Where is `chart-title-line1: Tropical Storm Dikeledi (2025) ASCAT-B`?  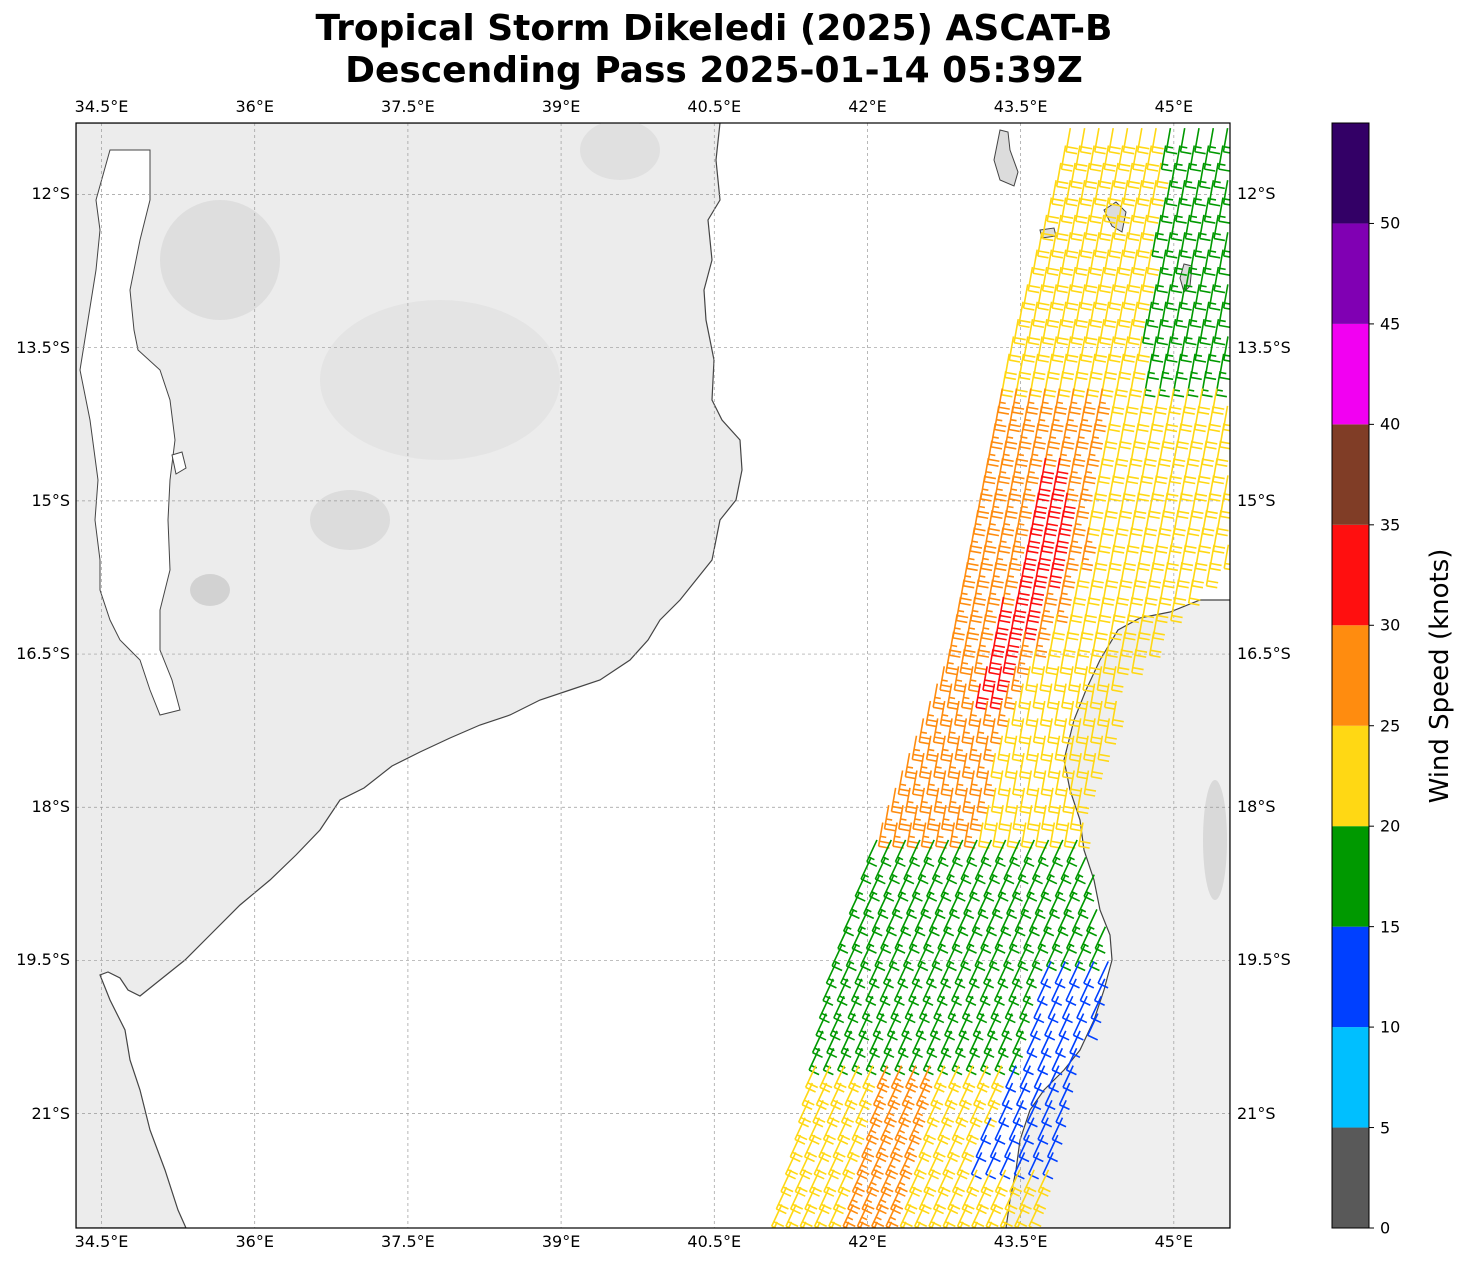 chart-title-line1: Tropical Storm Dikeledi (2025) ASCAT-B is located at coordinates (714, 28).